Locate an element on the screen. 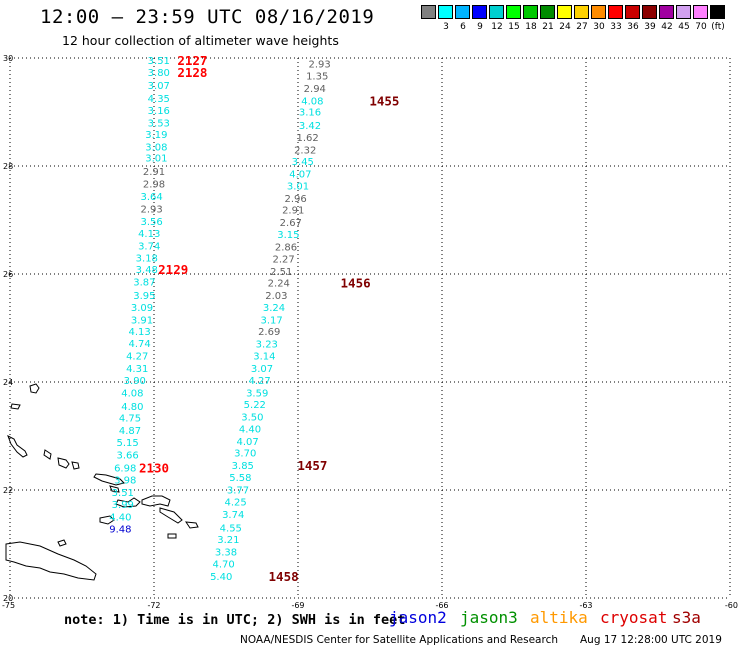  pass-time-label: 2129 is located at coordinates (173, 269).